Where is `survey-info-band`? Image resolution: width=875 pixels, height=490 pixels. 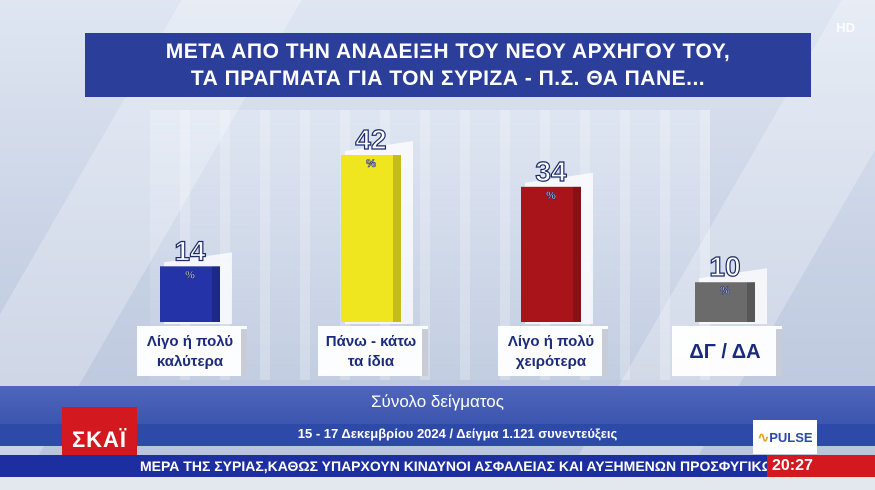
survey-info-band is located at coordinates (437, 435).